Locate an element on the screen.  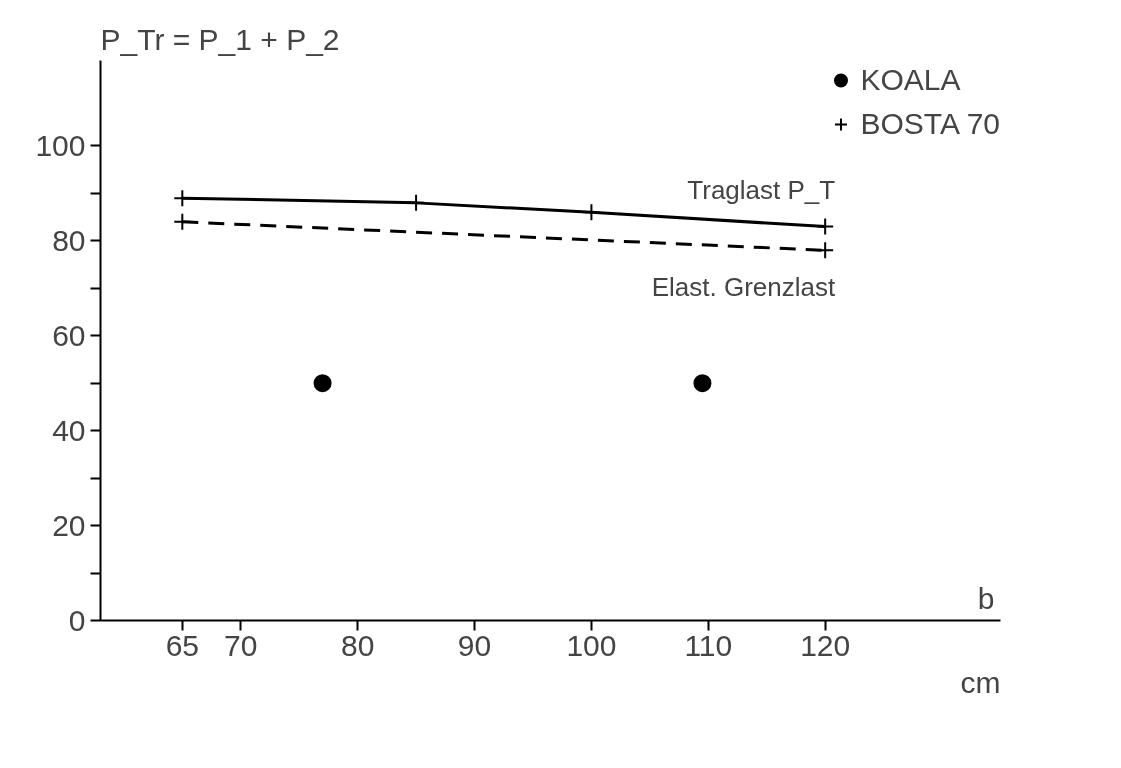
y-tick-label: 60 is located at coordinates (69, 335).